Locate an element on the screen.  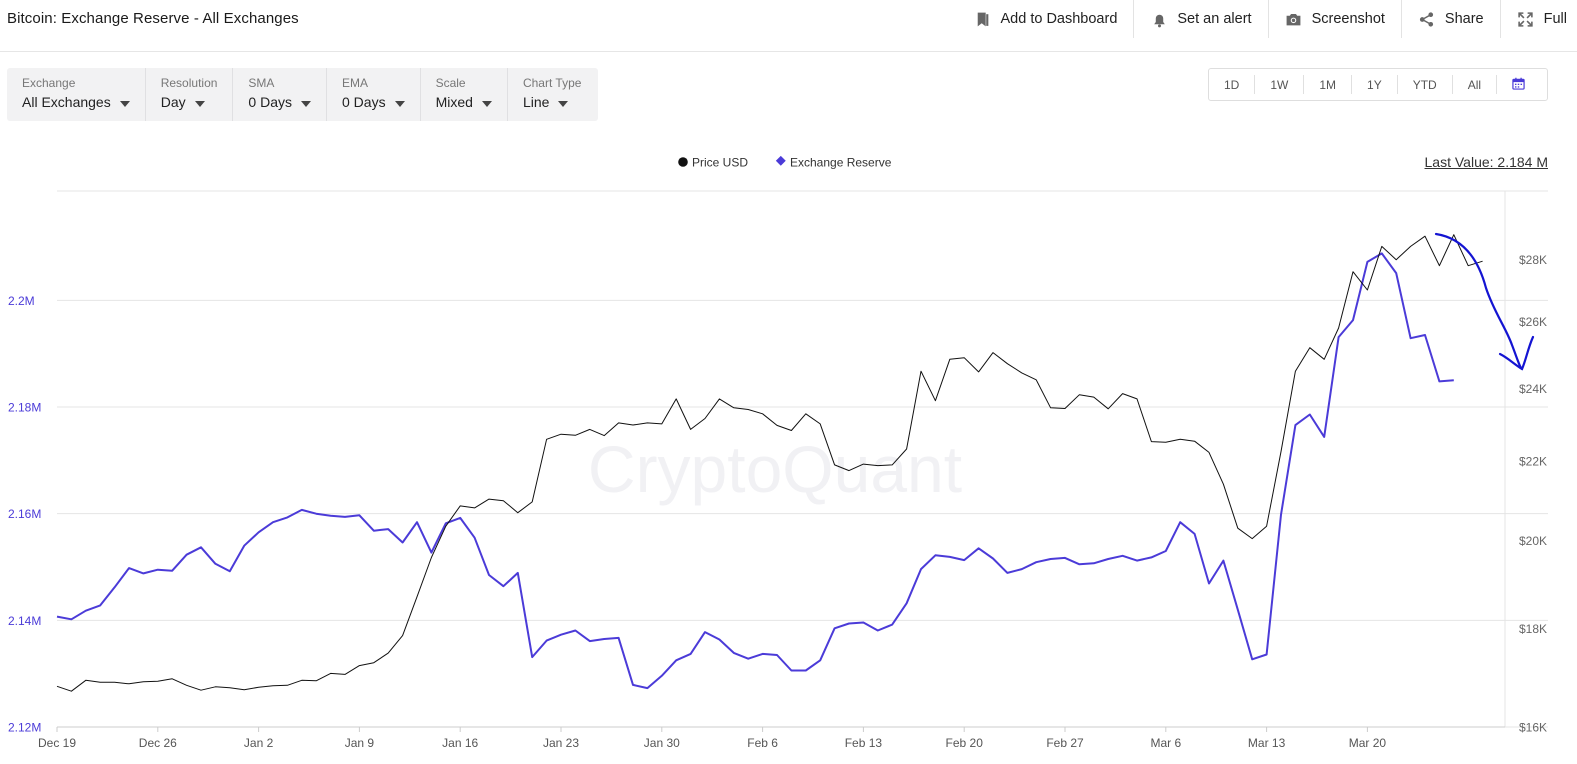
left-axis-tick-label: 2.12M is located at coordinates (24, 728).